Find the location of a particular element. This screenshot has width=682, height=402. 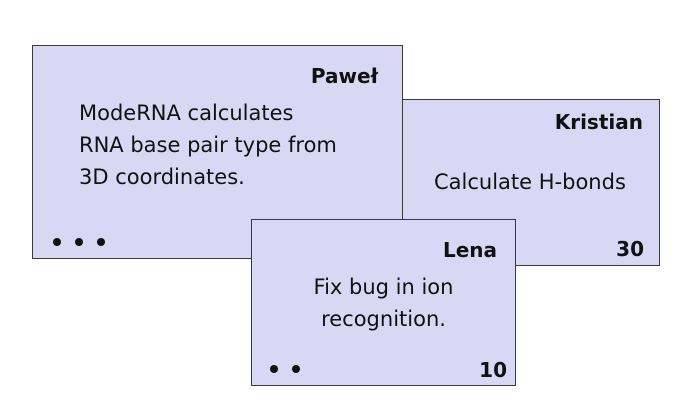

card-task: Calculate H-bonds is located at coordinates (530, 182).